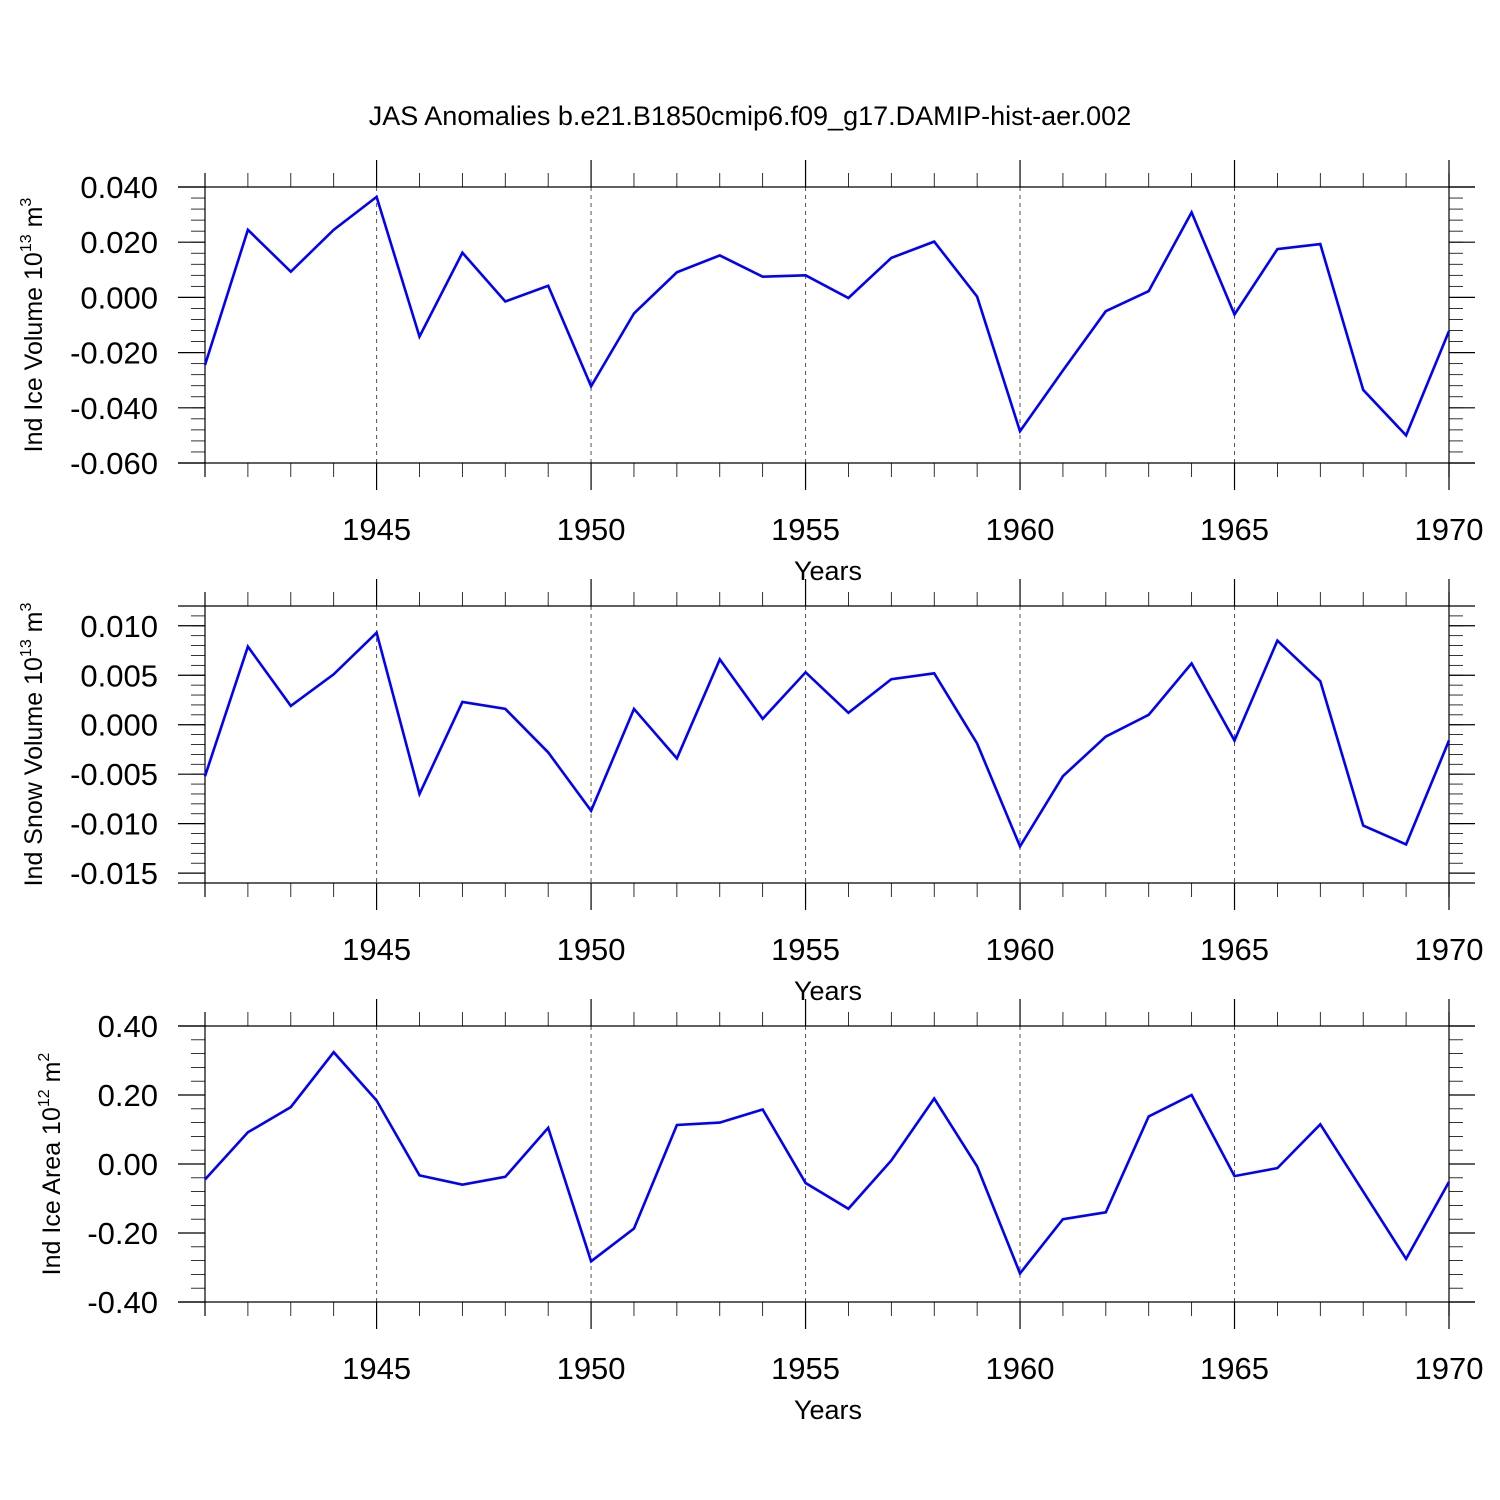  Describe the element at coordinates (119, 626) in the screenshot. I see `y-tick-label: 0.010` at that location.